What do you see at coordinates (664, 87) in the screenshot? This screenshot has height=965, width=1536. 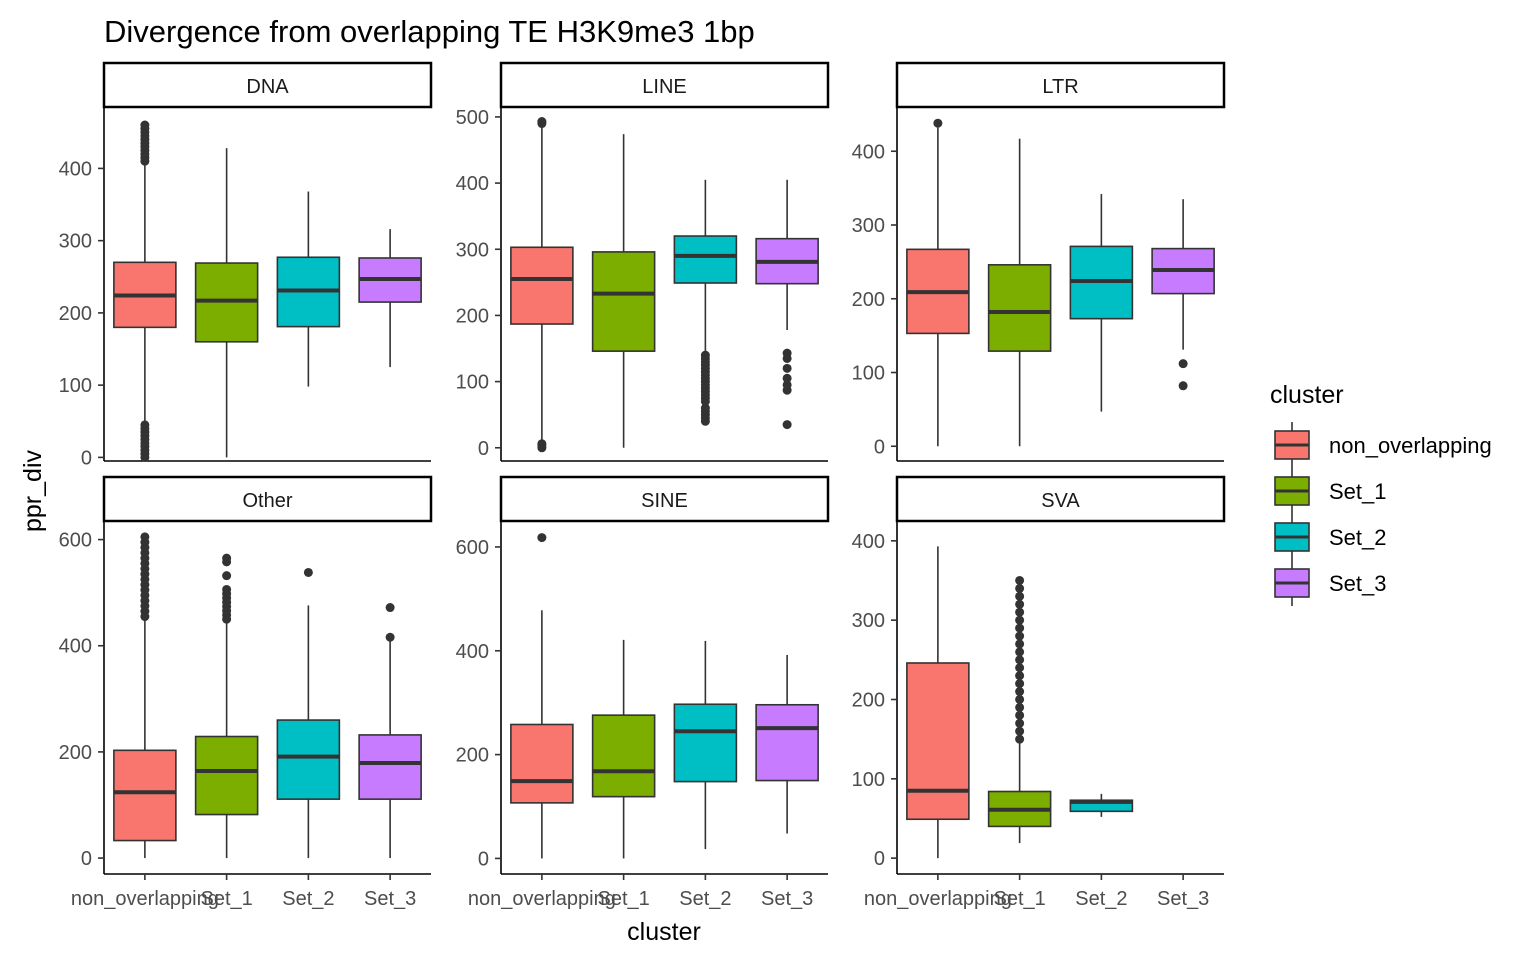 I see `facet-strip-label: LINE` at bounding box center [664, 87].